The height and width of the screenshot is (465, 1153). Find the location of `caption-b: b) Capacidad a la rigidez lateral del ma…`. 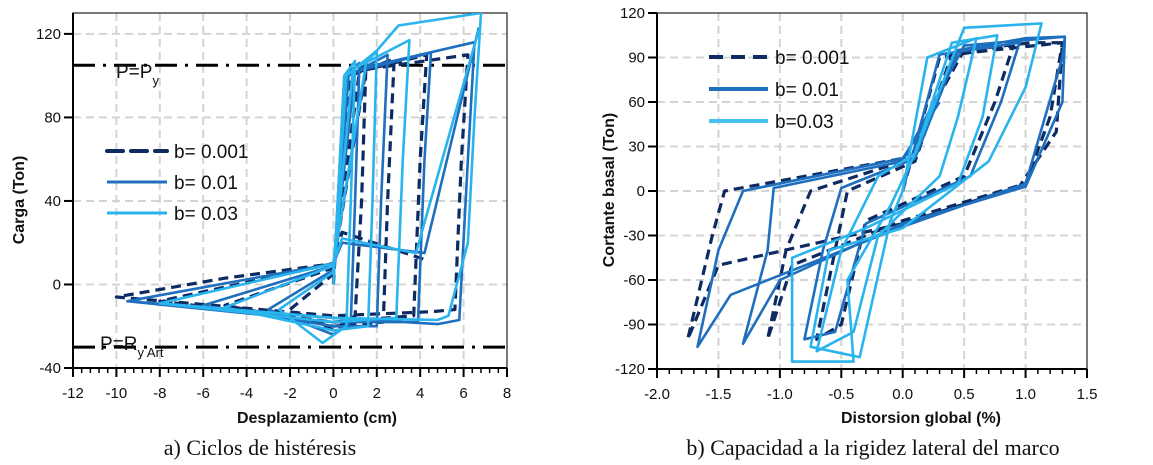

caption-b: b) Capacidad a la rigidez lateral del ma… is located at coordinates (872, 447).